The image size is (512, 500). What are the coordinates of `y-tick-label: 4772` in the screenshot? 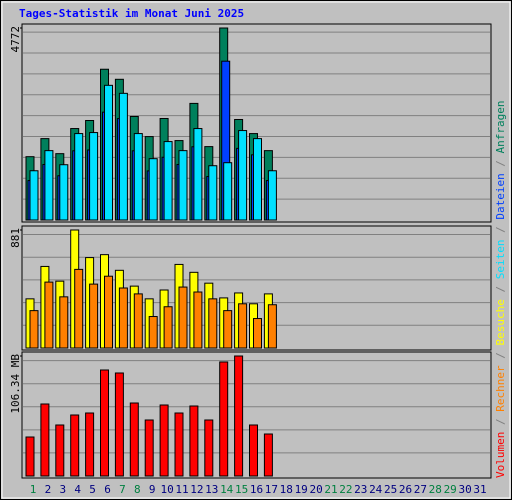 It's located at (15, 39).